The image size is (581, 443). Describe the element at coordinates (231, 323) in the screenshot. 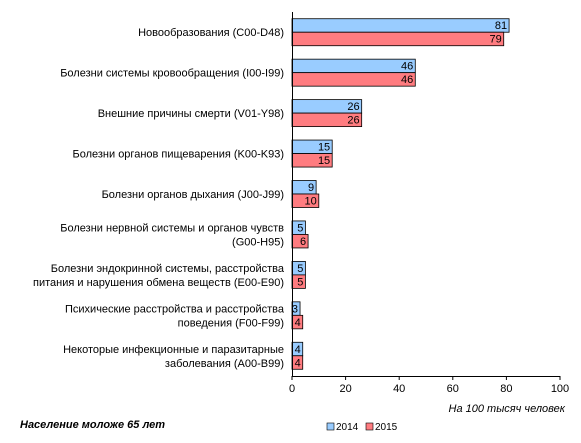

I see `category-label: поведения (F00-F99)` at that location.